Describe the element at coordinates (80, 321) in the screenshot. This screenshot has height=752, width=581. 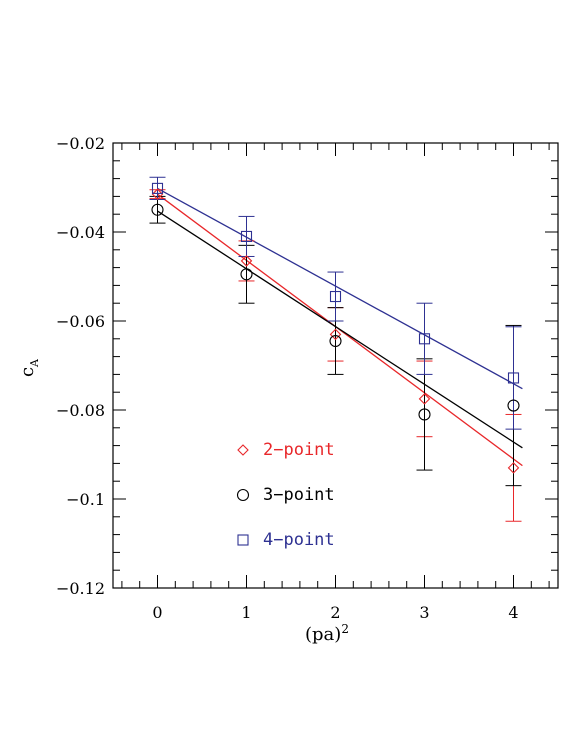
I see `y-tick-label: −0.06` at that location.